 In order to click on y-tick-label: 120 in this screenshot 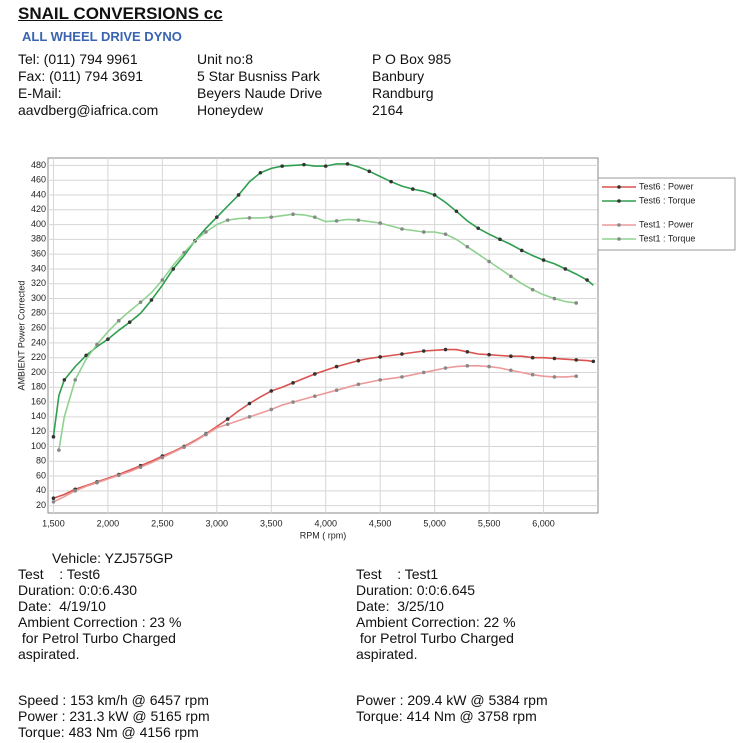, I will do `click(38, 431)`.